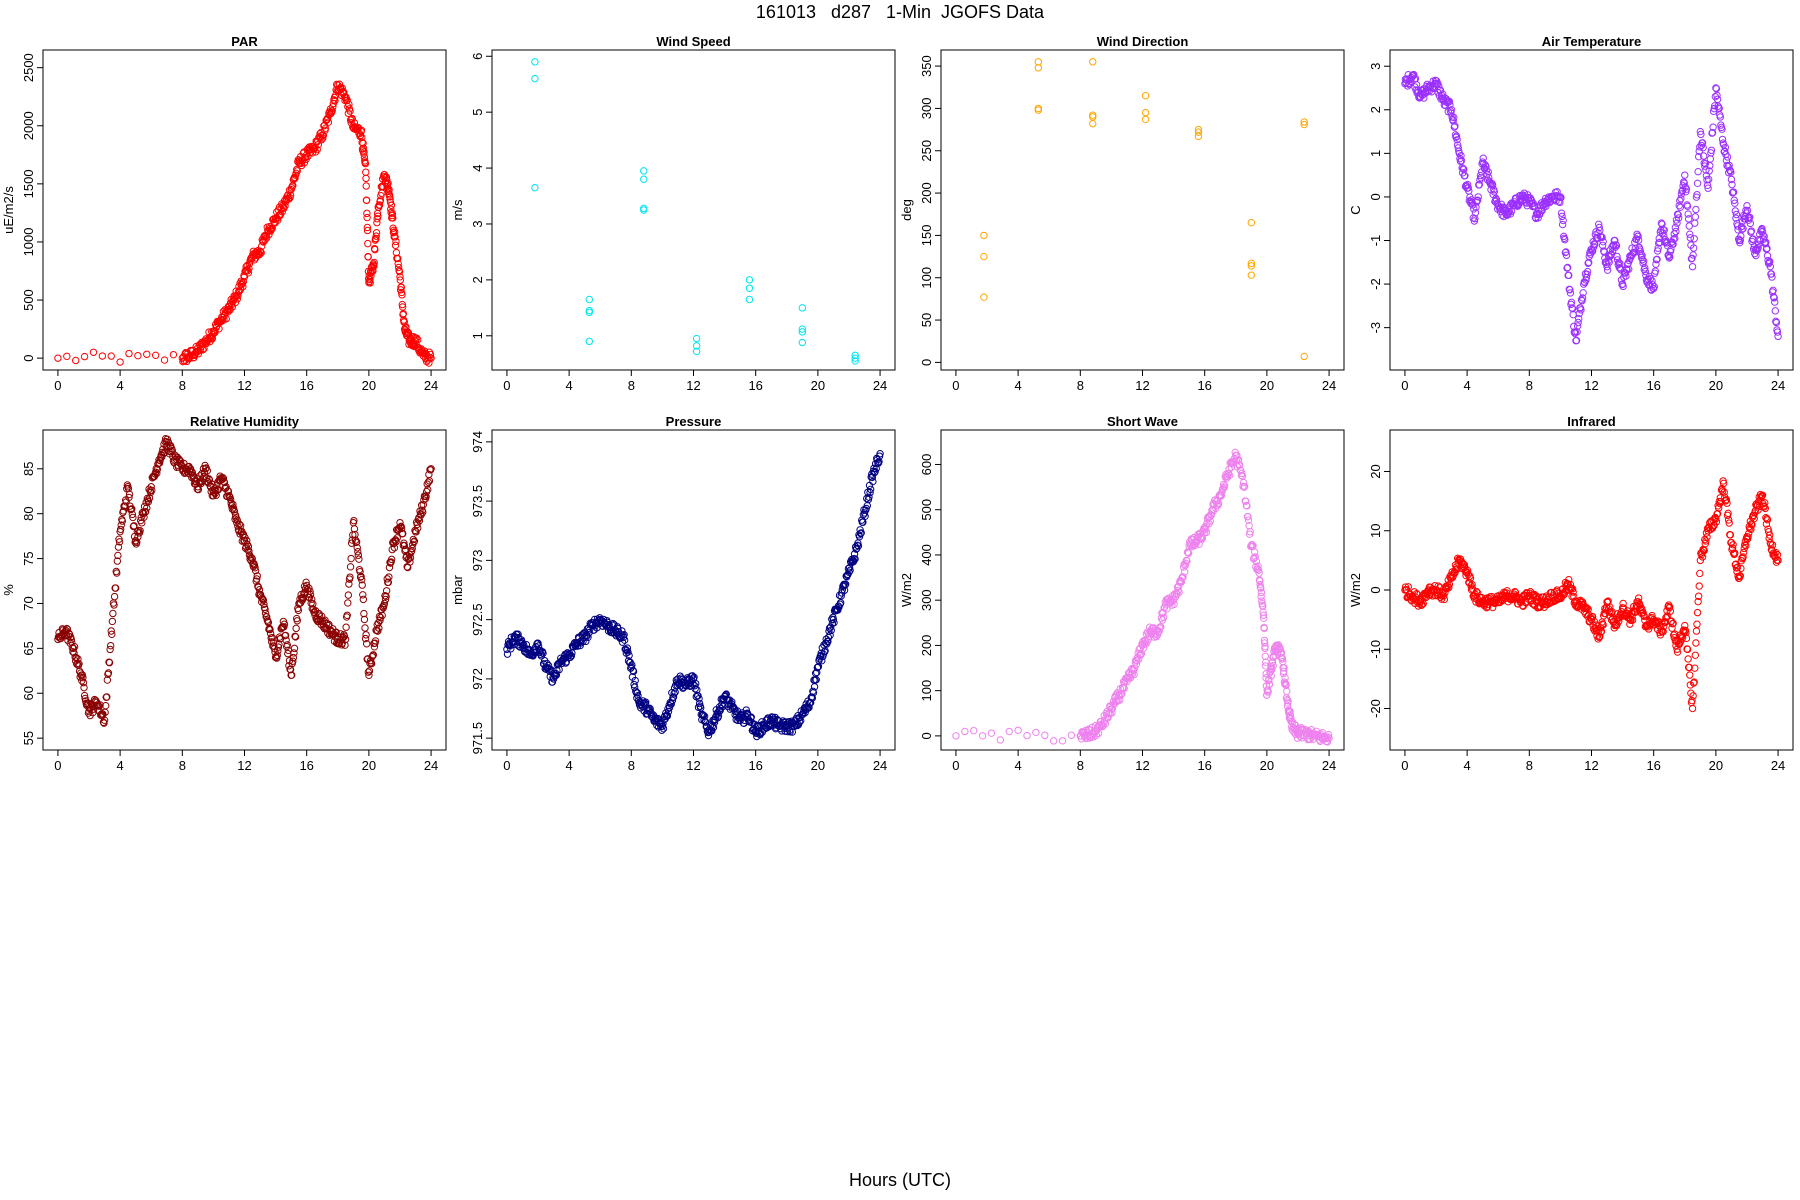 This screenshot has height=1200, width=1800. What do you see at coordinates (28, 358) in the screenshot?
I see `y-tick-label: 0` at bounding box center [28, 358].